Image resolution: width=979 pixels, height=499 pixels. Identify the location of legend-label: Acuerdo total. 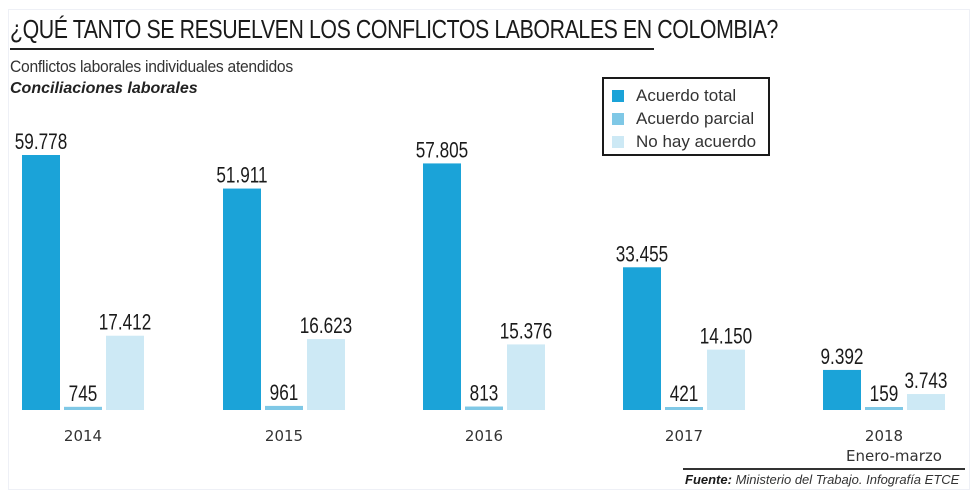
(686, 95).